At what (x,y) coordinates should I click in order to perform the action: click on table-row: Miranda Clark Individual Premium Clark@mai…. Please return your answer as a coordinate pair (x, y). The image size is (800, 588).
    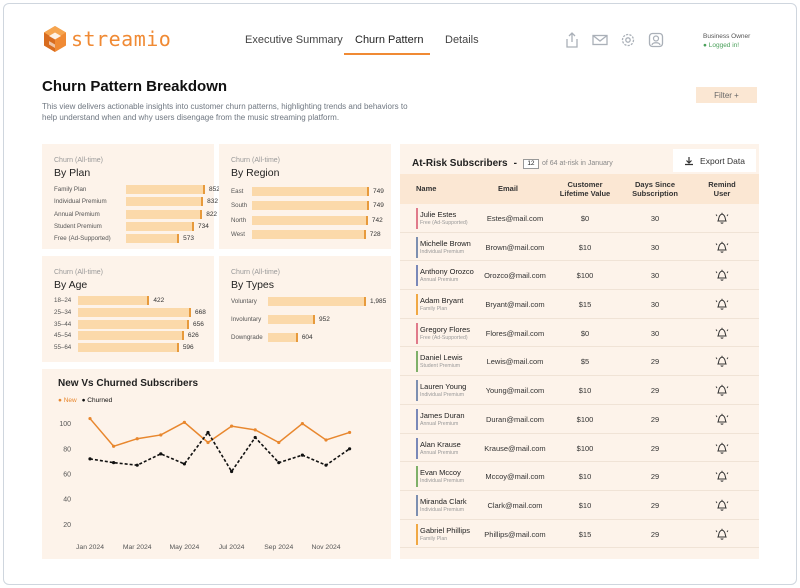
    Looking at the image, I should click on (579, 505).